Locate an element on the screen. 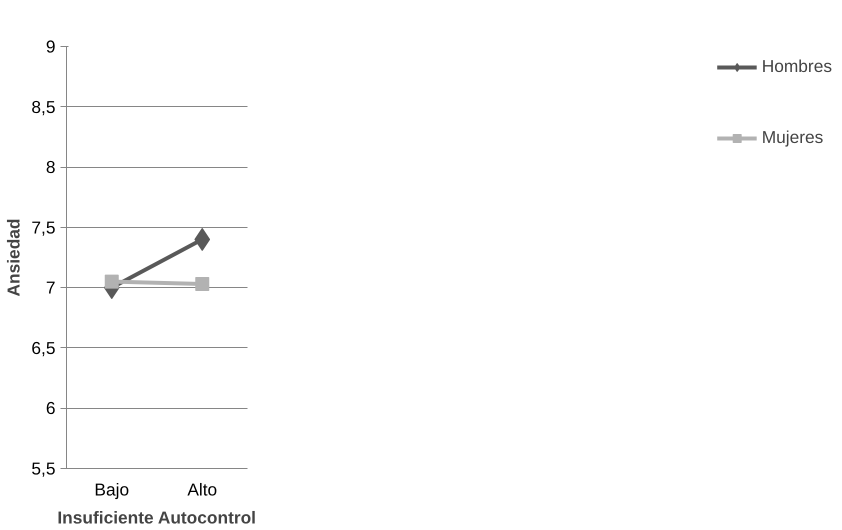 This screenshot has width=842, height=530. y-tick-label: 5,5 is located at coordinates (43, 468).